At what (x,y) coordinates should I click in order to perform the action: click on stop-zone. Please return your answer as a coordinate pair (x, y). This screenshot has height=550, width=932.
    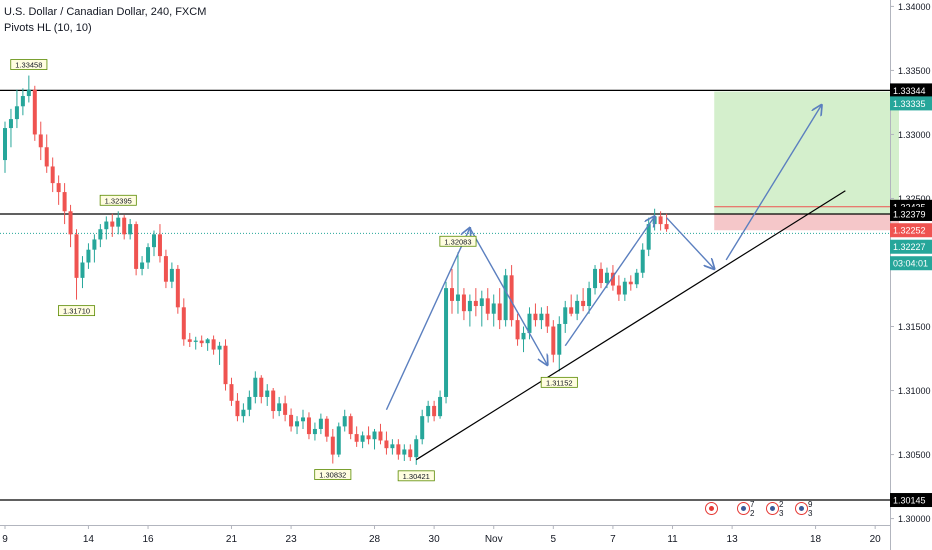
    Looking at the image, I should click on (806, 222).